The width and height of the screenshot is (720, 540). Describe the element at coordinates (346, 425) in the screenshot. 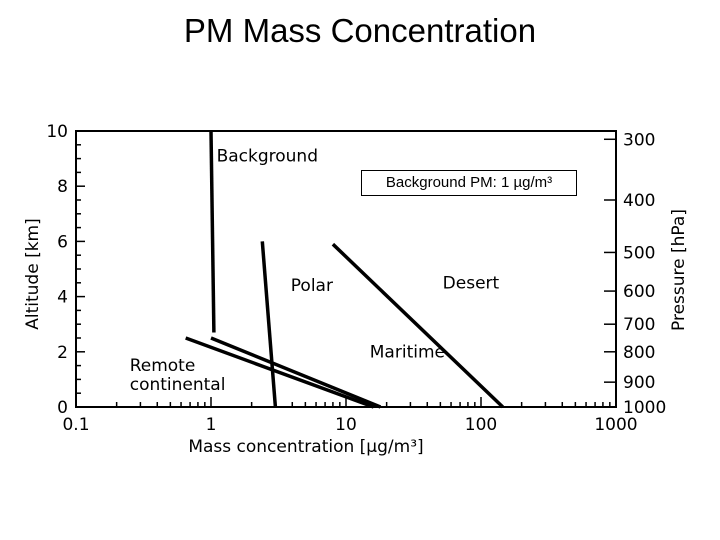

I see `x-tick-label: 10` at that location.